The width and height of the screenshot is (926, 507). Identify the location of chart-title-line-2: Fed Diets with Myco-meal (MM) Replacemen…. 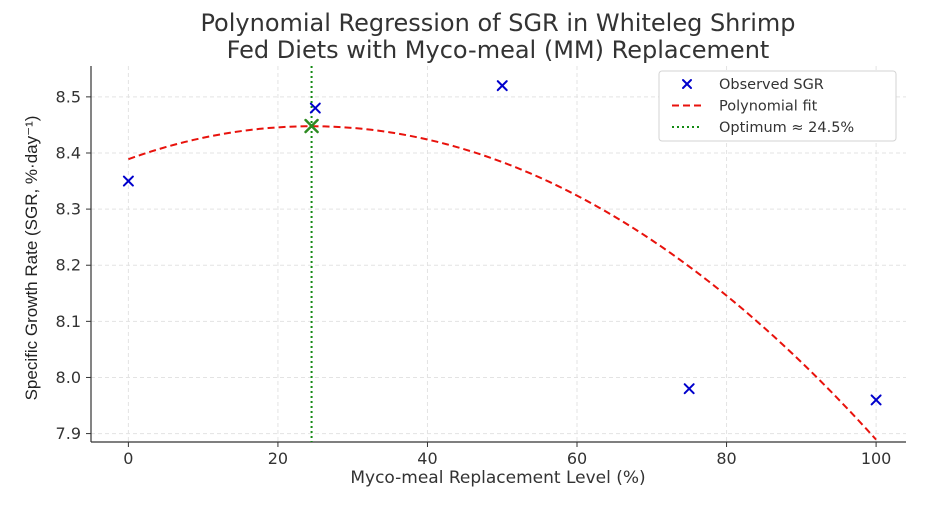
(498, 50).